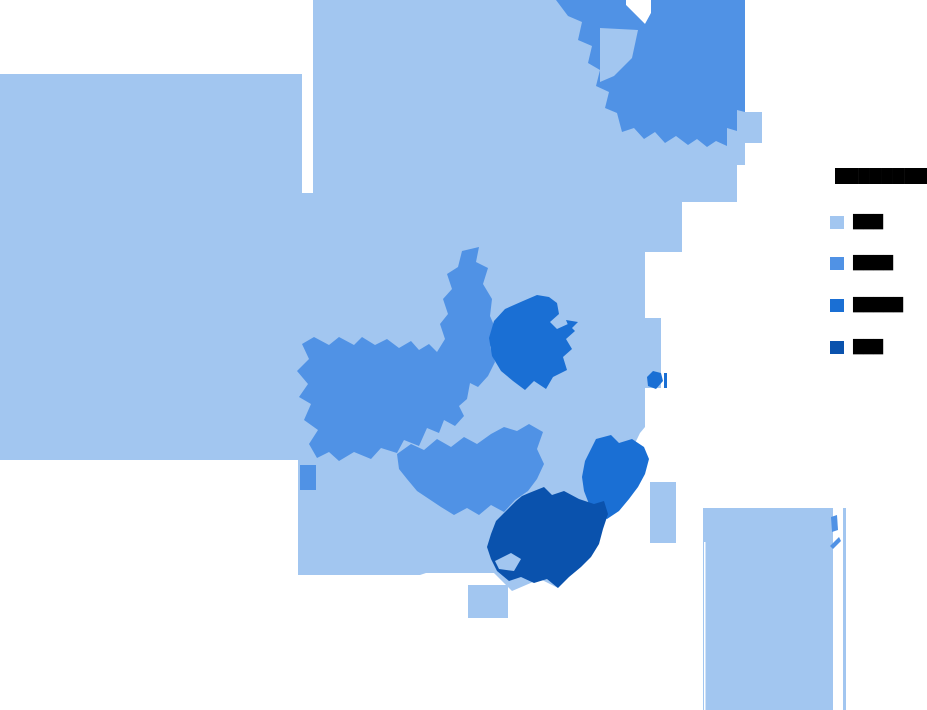  I want to click on region-shanghai, so click(655, 380).